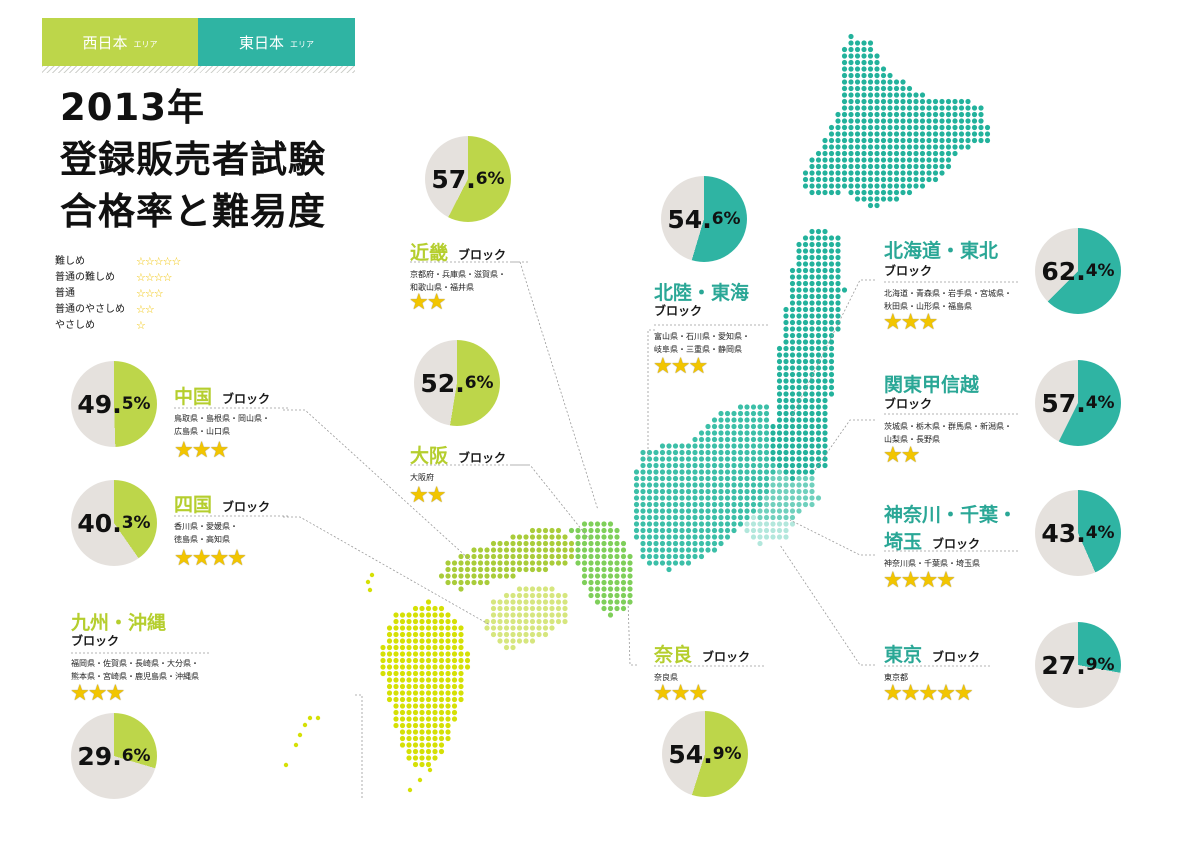 The height and width of the screenshot is (842, 1191). Describe the element at coordinates (666, 677) in the screenshot. I see `prefs-nara-line1: 奈良県` at that location.